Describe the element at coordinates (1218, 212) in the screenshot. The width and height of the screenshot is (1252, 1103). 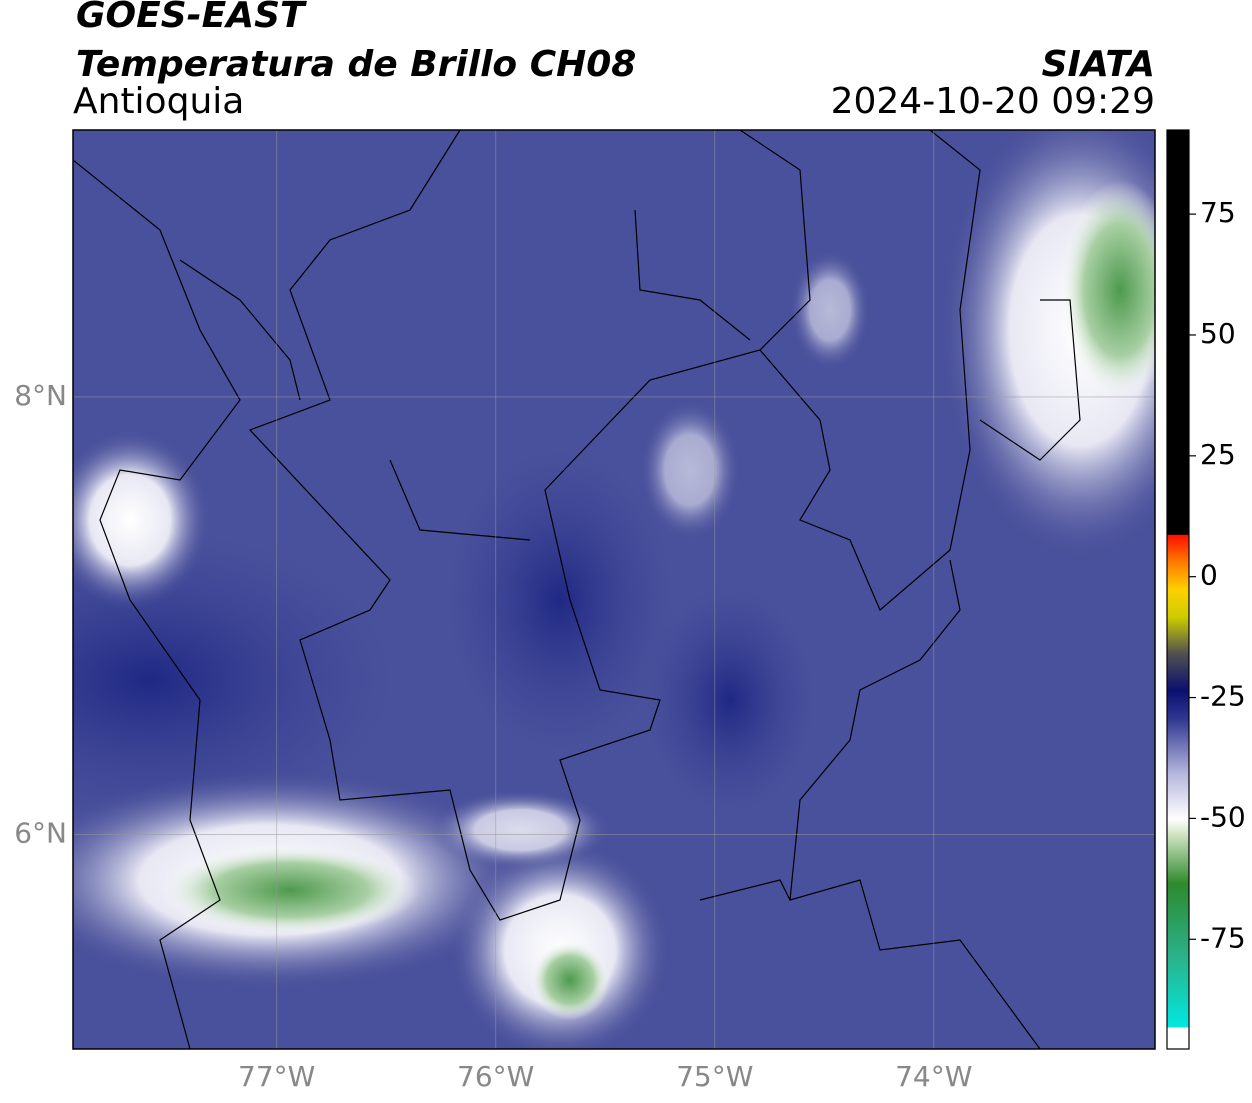
I see `colorbar-tick-label: 75` at that location.